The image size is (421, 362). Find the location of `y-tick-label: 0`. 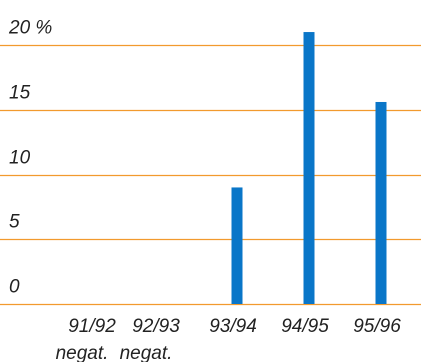

y-tick-label: 0 is located at coordinates (14, 287).